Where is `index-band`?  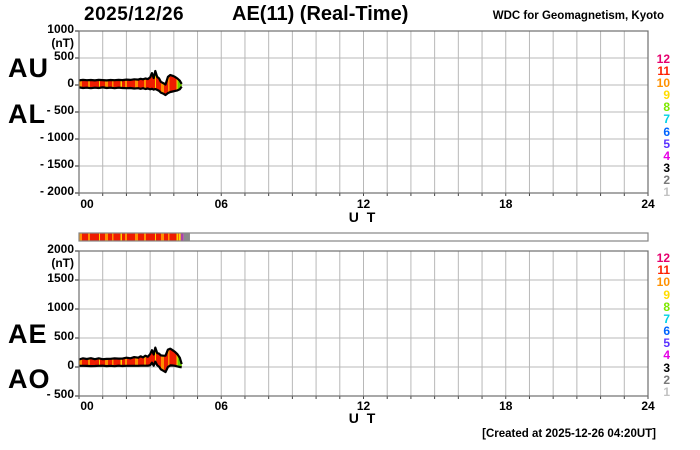 index-band is located at coordinates (130, 360).